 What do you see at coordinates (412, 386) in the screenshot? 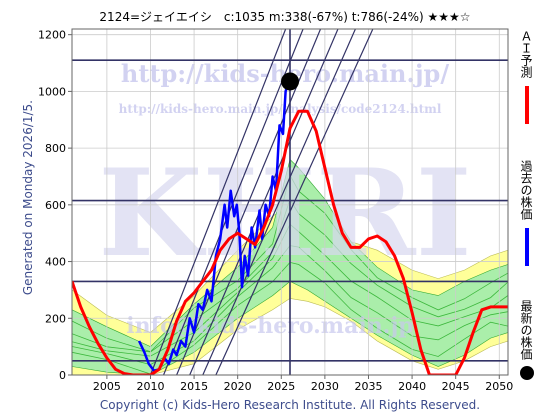
I see `x-tick-label: 2040` at bounding box center [412, 386].